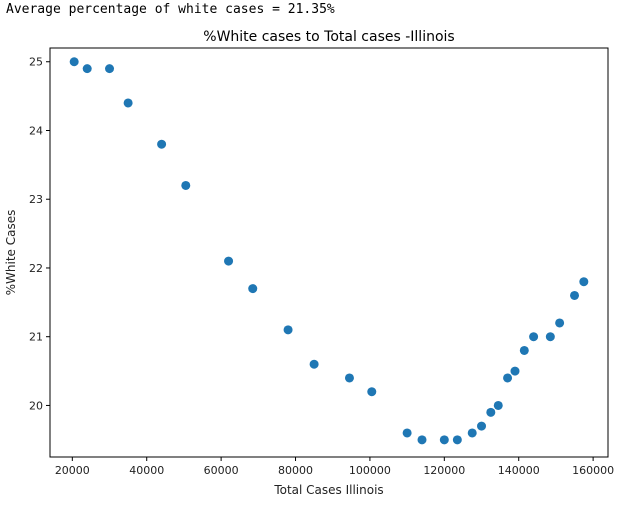 Image resolution: width=636 pixels, height=510 pixels. Describe the element at coordinates (36, 130) in the screenshot. I see `y-tick-label: 24` at that location.